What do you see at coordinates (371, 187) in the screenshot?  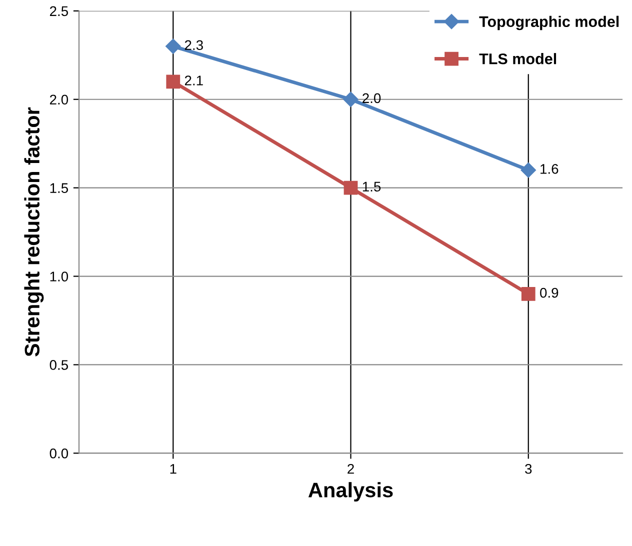 I see `data-label: 1.5` at bounding box center [371, 187].